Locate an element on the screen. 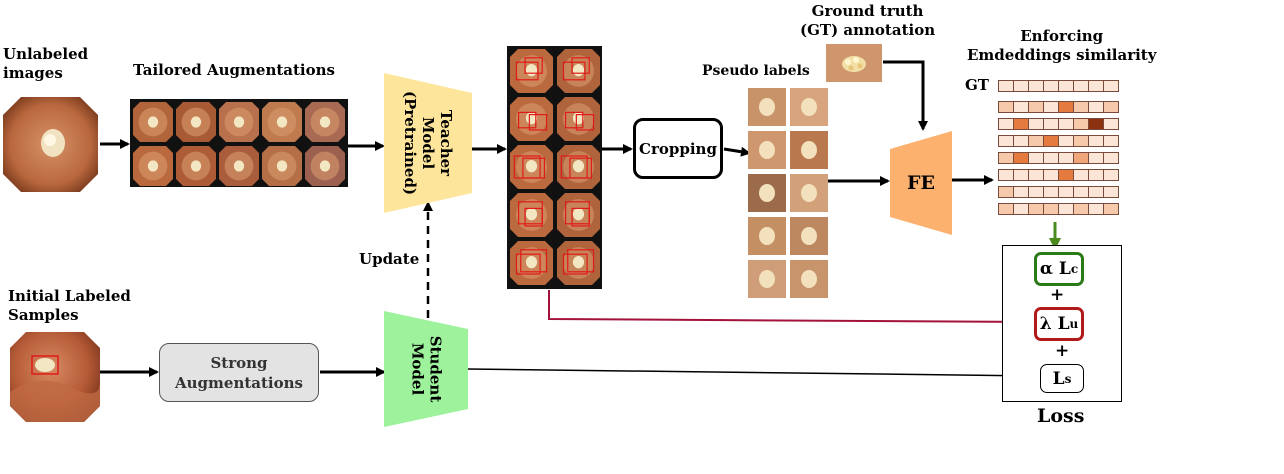  teacher-label-2: Model is located at coordinates (428, 143).